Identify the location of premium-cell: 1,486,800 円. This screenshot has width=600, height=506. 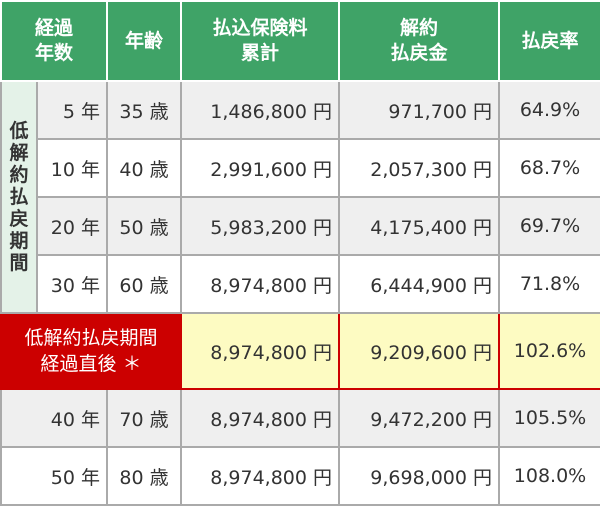
(260, 110).